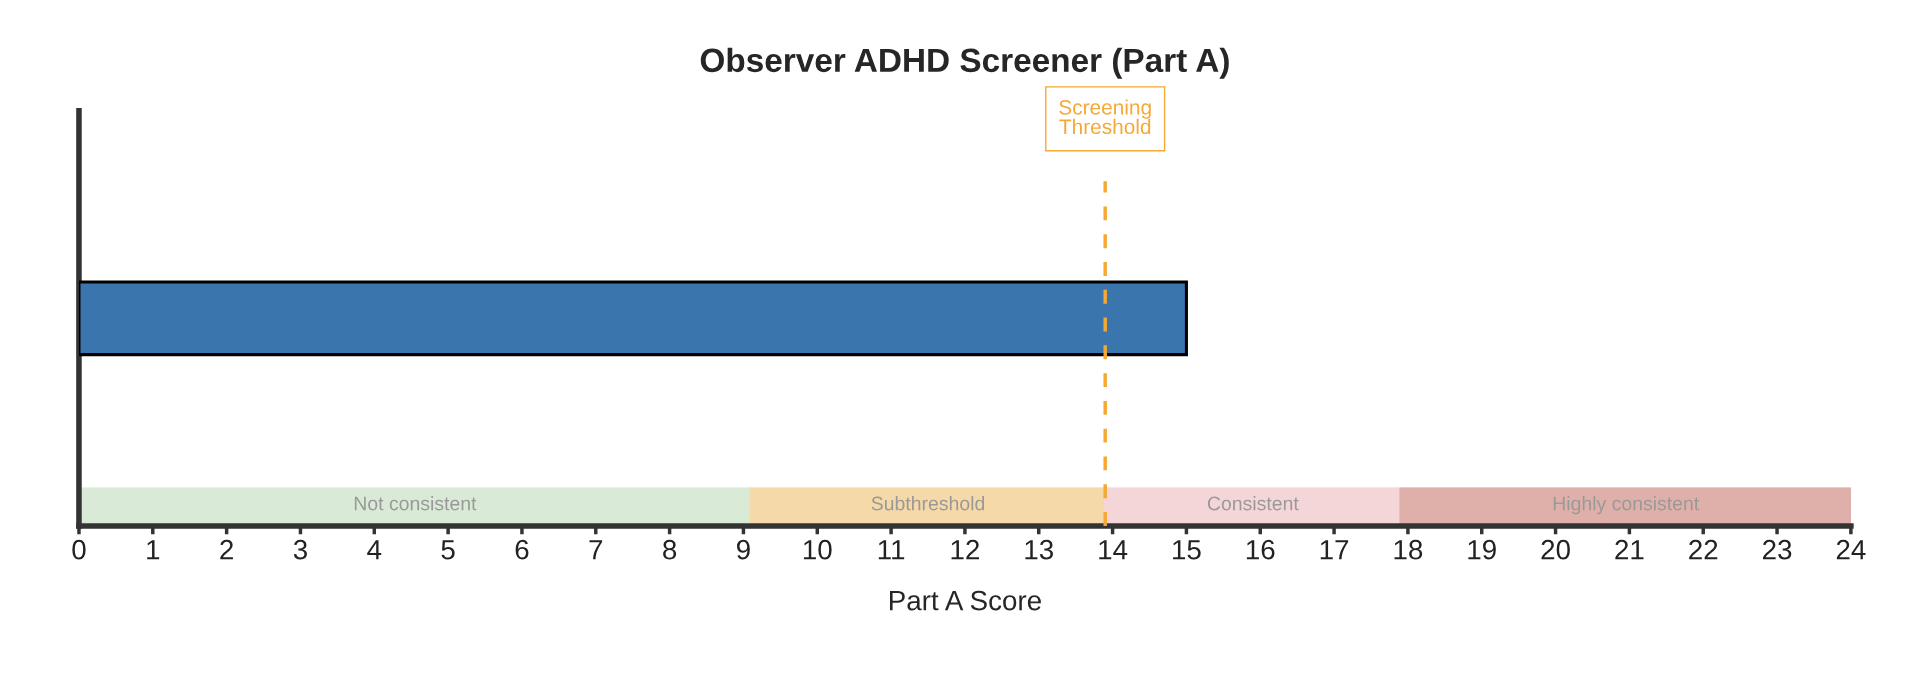 This screenshot has height=692, width=1926. Describe the element at coordinates (1105, 117) in the screenshot. I see `ref-line-label: Screening Threshold` at that location.